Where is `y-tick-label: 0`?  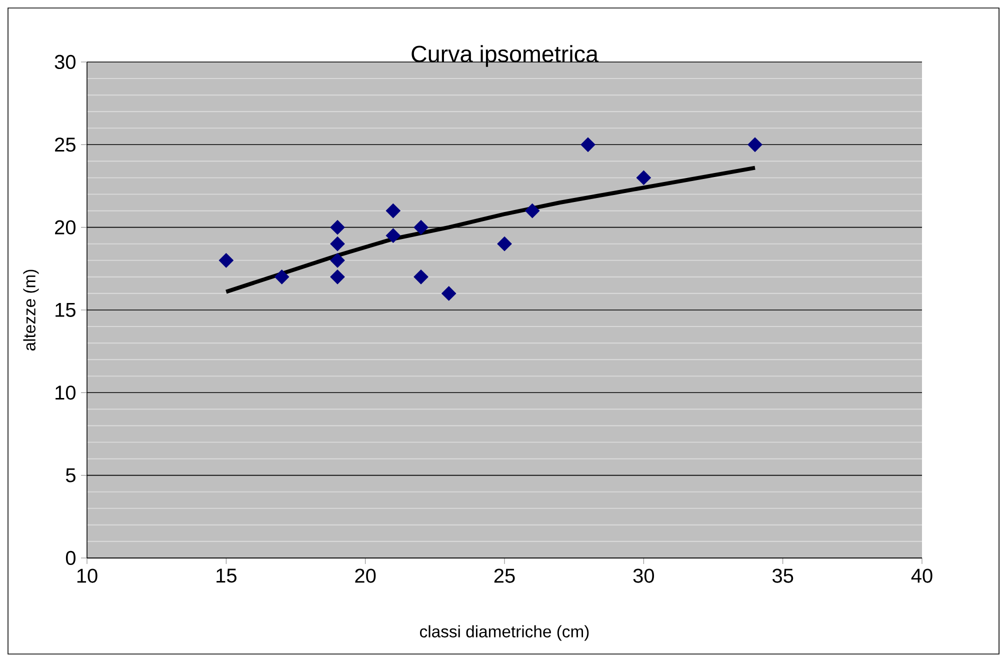
y-tick-label: 0 is located at coordinates (71, 558).